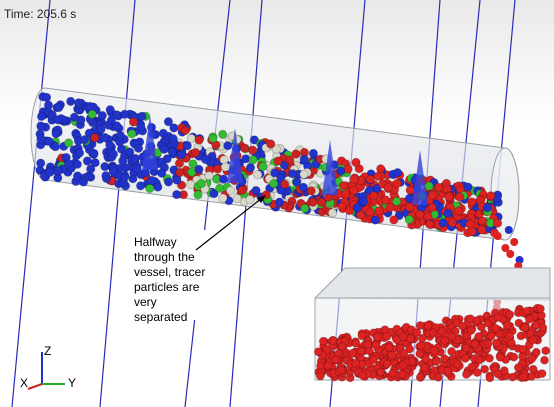 Image resolution: width=554 pixels, height=407 pixels. I want to click on arrow-head, so click(261, 199).